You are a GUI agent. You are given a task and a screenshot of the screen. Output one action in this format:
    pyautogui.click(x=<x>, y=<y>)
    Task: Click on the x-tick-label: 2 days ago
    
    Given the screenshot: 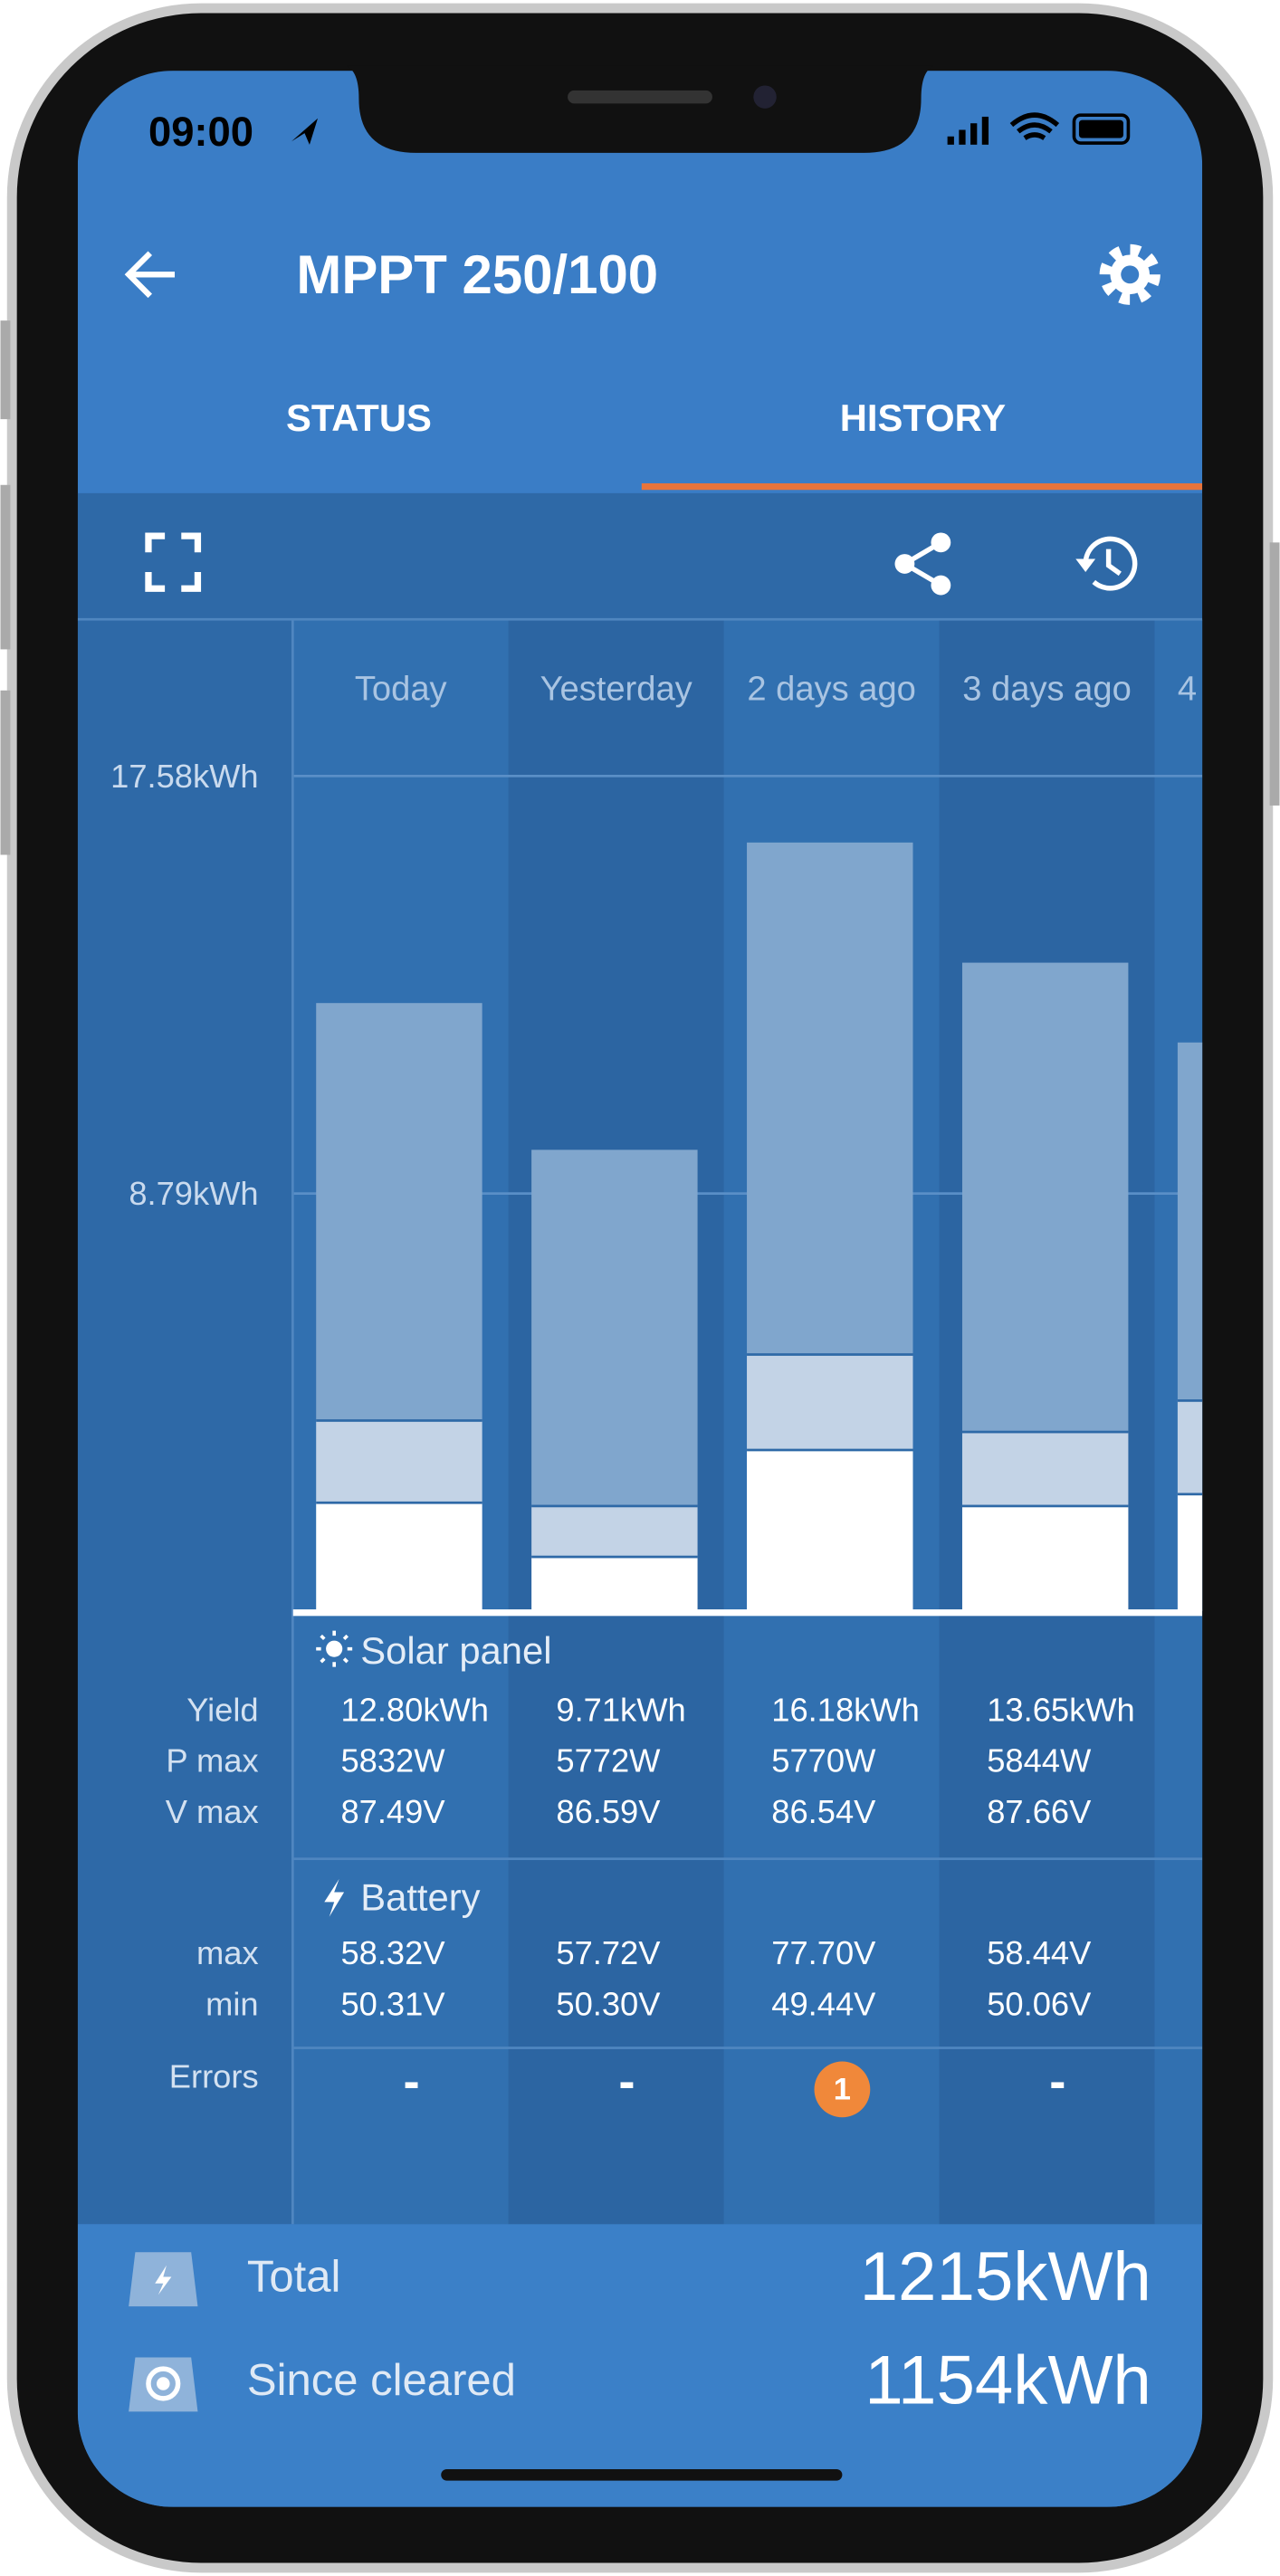 What is the action you would take?
    pyautogui.click(x=831, y=689)
    